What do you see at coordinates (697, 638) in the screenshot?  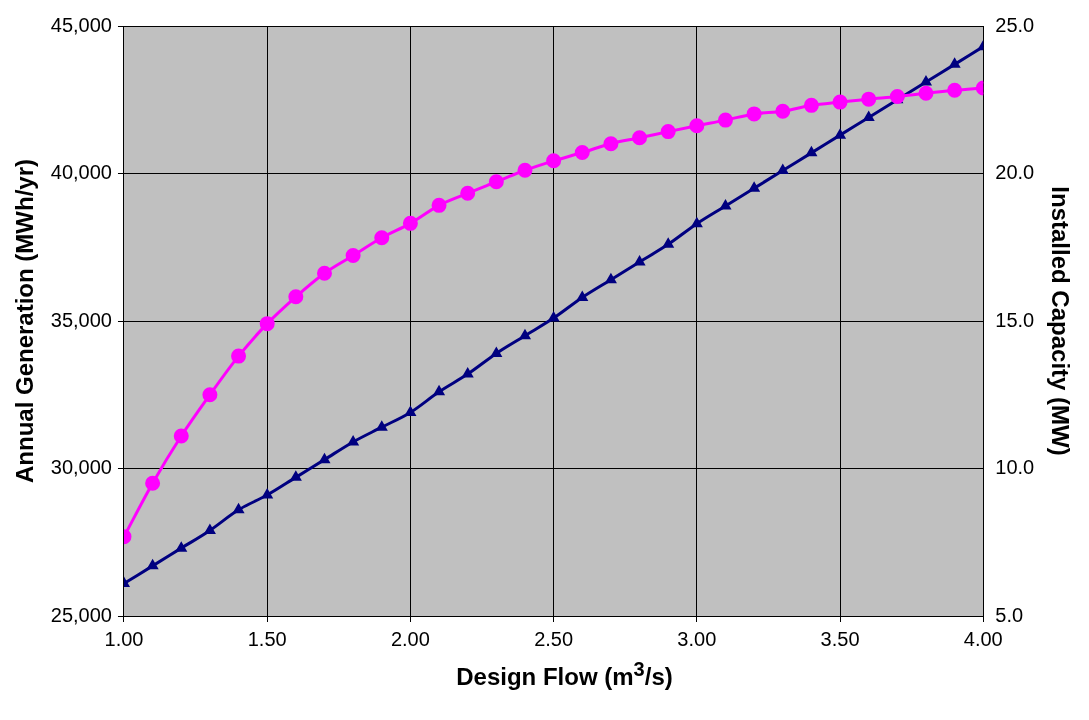 I see `x-tick-label: 3.00` at bounding box center [697, 638].